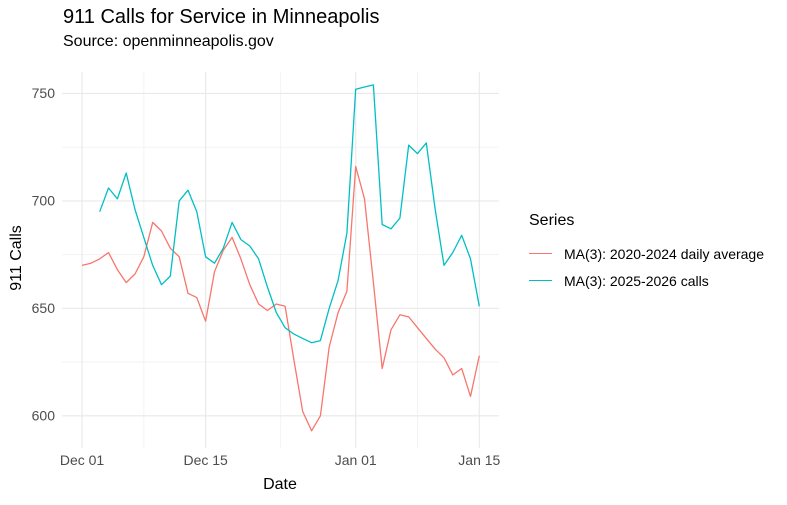 This screenshot has height=505, width=787. I want to click on x-tick-label: Dec 15, so click(205, 460).